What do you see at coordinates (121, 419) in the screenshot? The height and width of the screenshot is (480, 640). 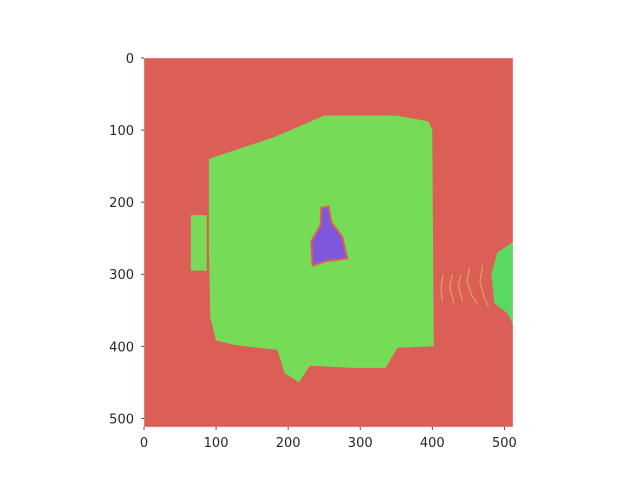 I see `y-tick-label: 500` at bounding box center [121, 419].